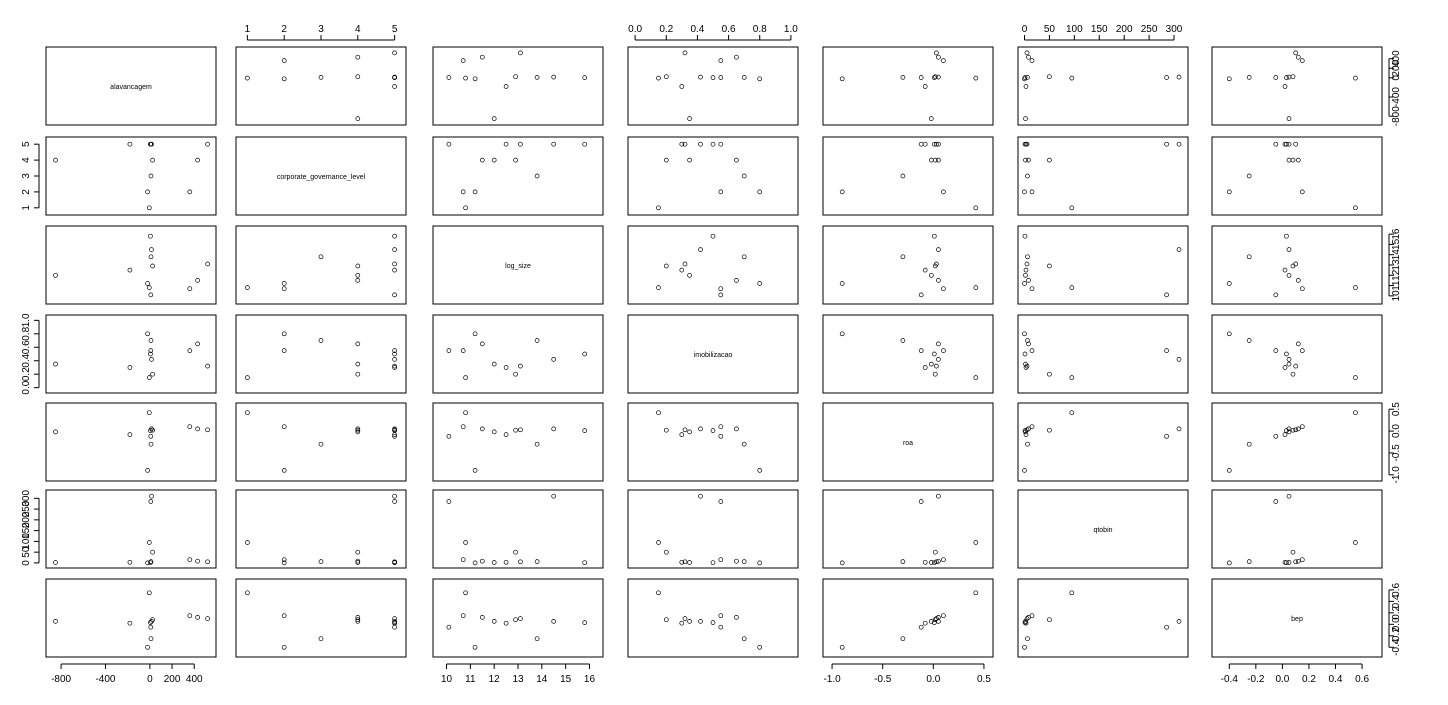 The image size is (1448, 705). Describe the element at coordinates (1297, 86) in the screenshot. I see `panel-alavancagem-vs-bep` at that location.